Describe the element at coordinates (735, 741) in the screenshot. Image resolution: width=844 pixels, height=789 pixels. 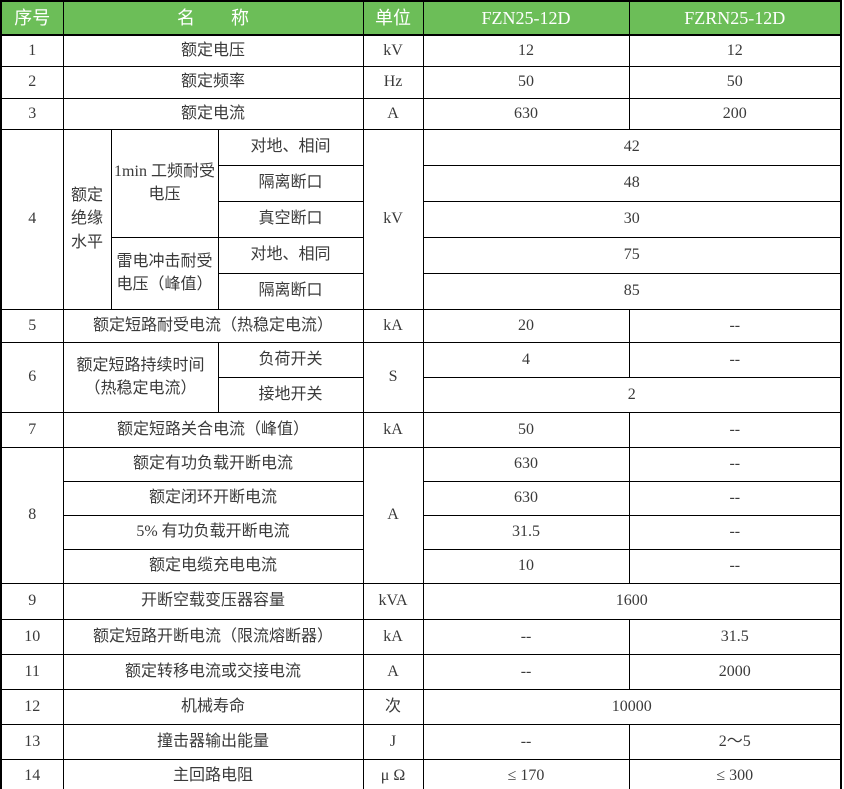
I see `row13-value-fzrn25: 2～5` at that location.